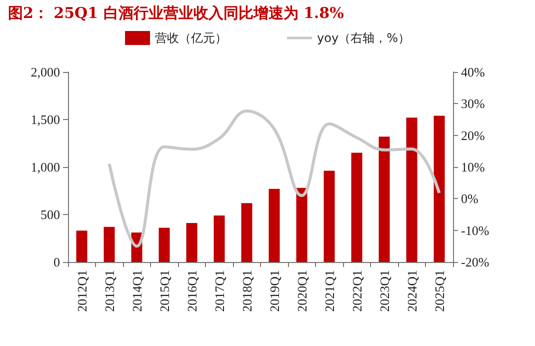  Describe the element at coordinates (164, 291) in the screenshot. I see `x-tick-label: 2015Q1` at that location.